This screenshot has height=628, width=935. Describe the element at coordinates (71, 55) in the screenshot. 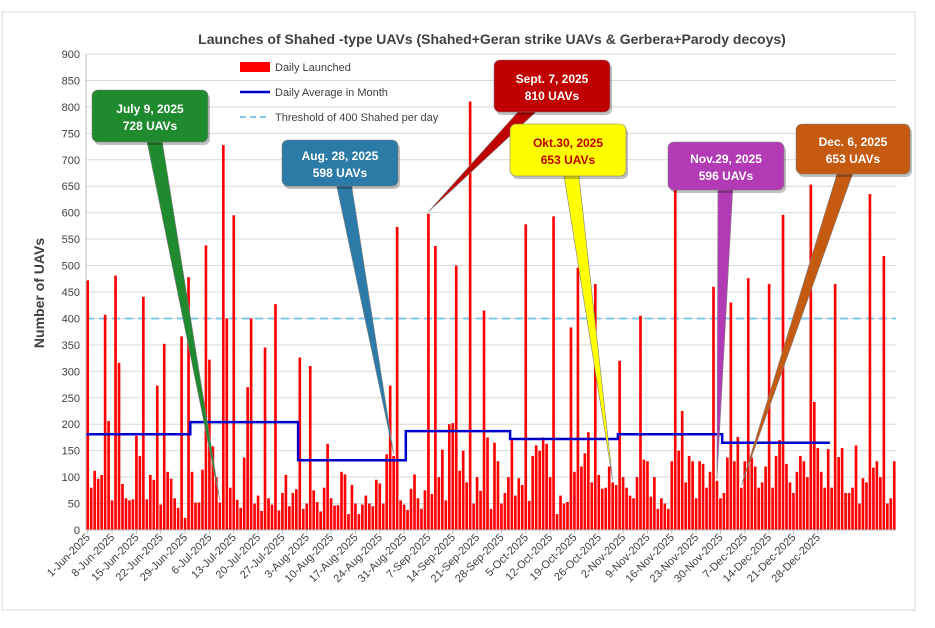

I see `y-tick-label: 900` at that location.